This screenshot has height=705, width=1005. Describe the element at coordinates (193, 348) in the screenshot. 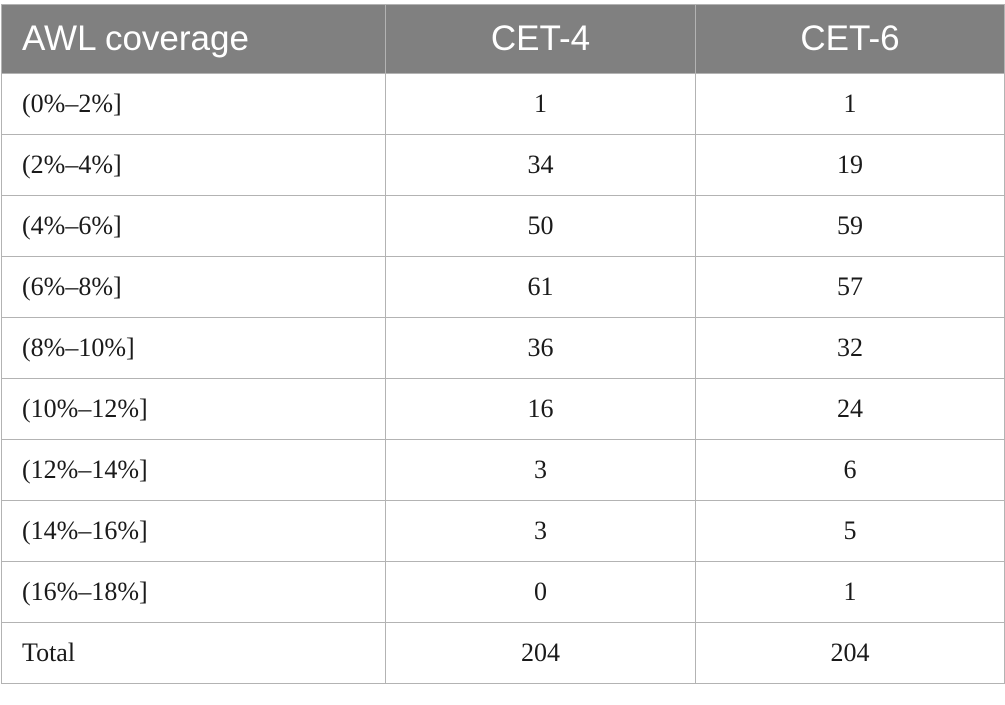

I see `coverage-range-cell: (8%–10%]` at that location.